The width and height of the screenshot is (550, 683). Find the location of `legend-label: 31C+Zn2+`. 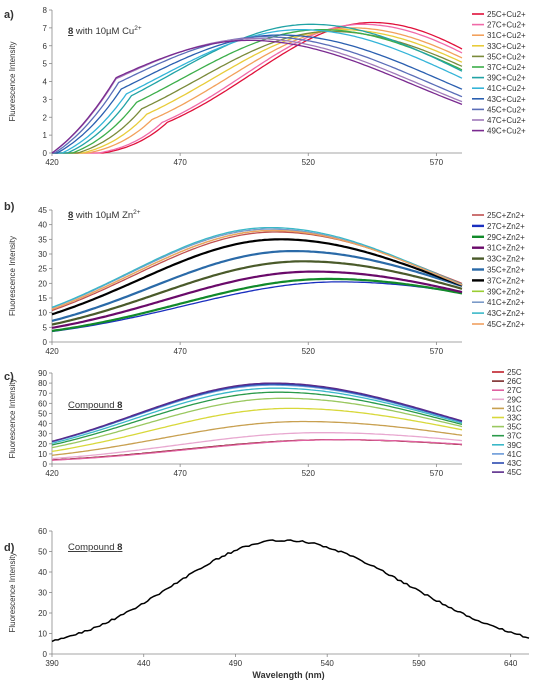

legend-label: 31C+Zn2+ is located at coordinates (506, 248).